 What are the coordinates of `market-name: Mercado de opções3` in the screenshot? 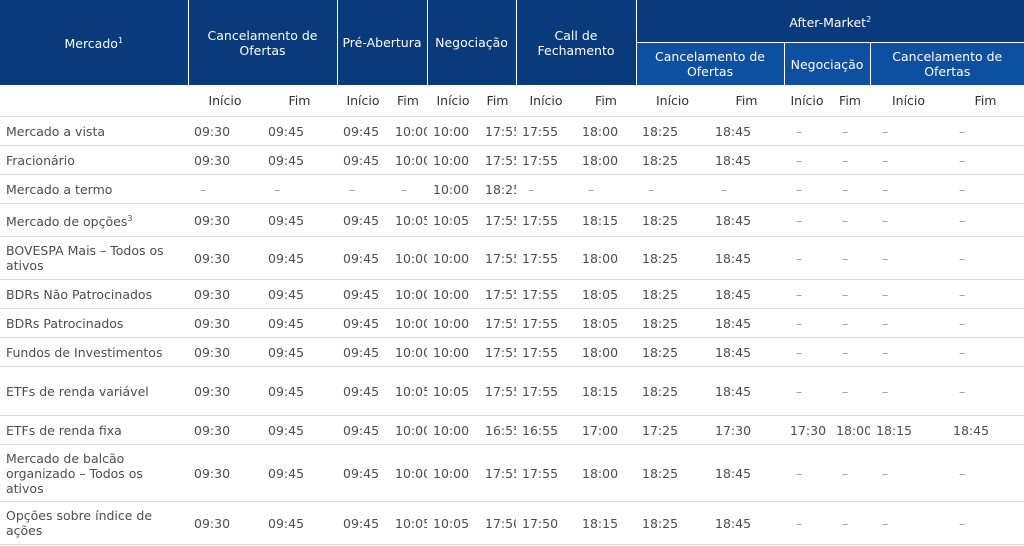 It's located at (94, 220).